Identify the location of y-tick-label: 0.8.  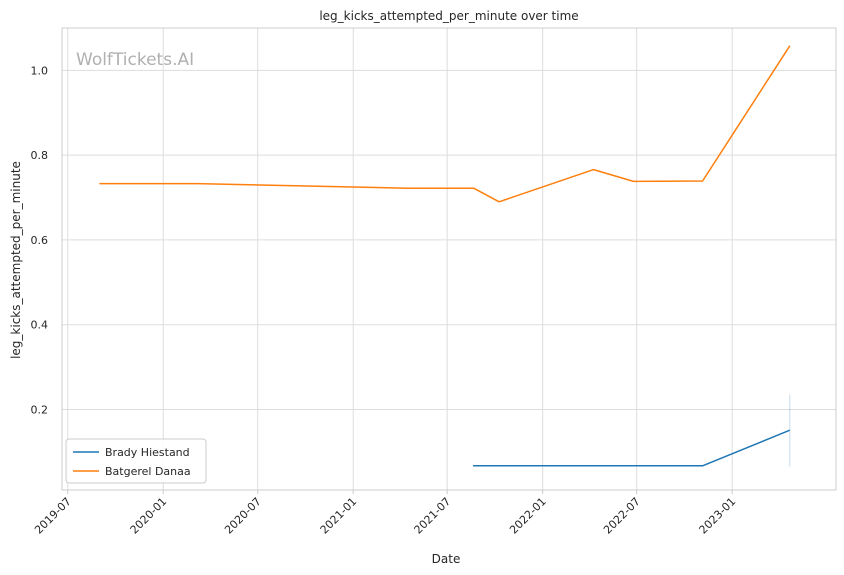
(40, 155).